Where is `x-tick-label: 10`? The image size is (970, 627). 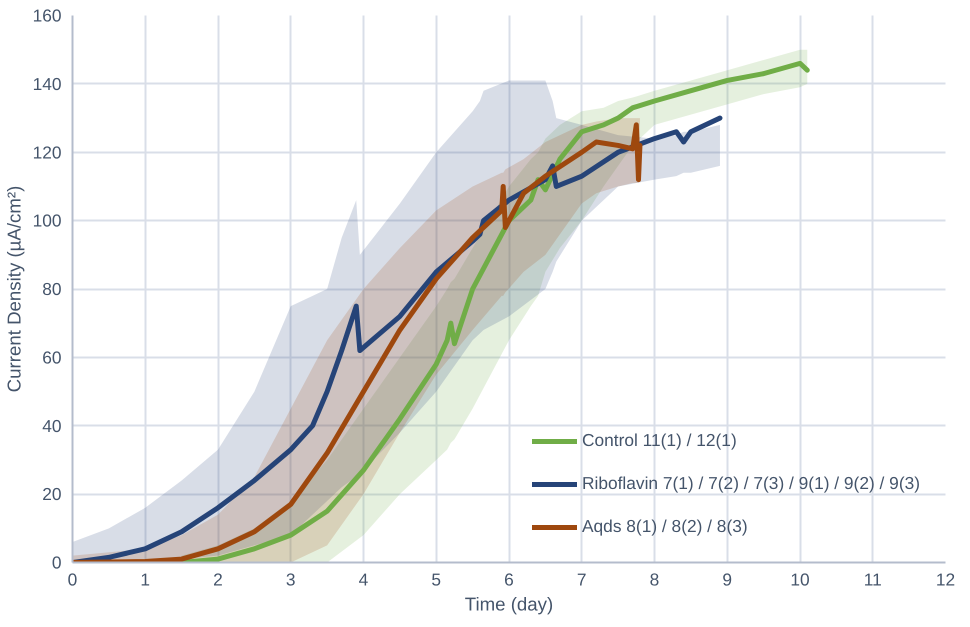
x-tick-label: 10 is located at coordinates (800, 580).